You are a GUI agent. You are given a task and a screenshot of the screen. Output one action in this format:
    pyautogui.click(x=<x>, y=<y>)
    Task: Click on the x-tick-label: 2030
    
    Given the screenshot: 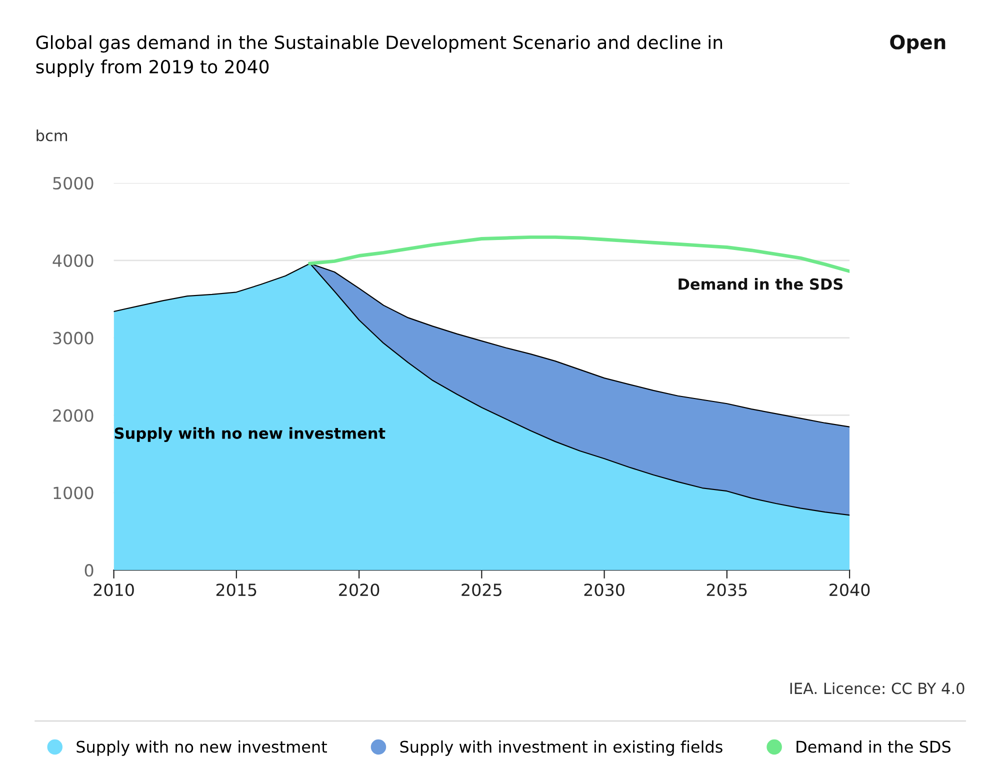 What is the action you would take?
    pyautogui.click(x=604, y=590)
    